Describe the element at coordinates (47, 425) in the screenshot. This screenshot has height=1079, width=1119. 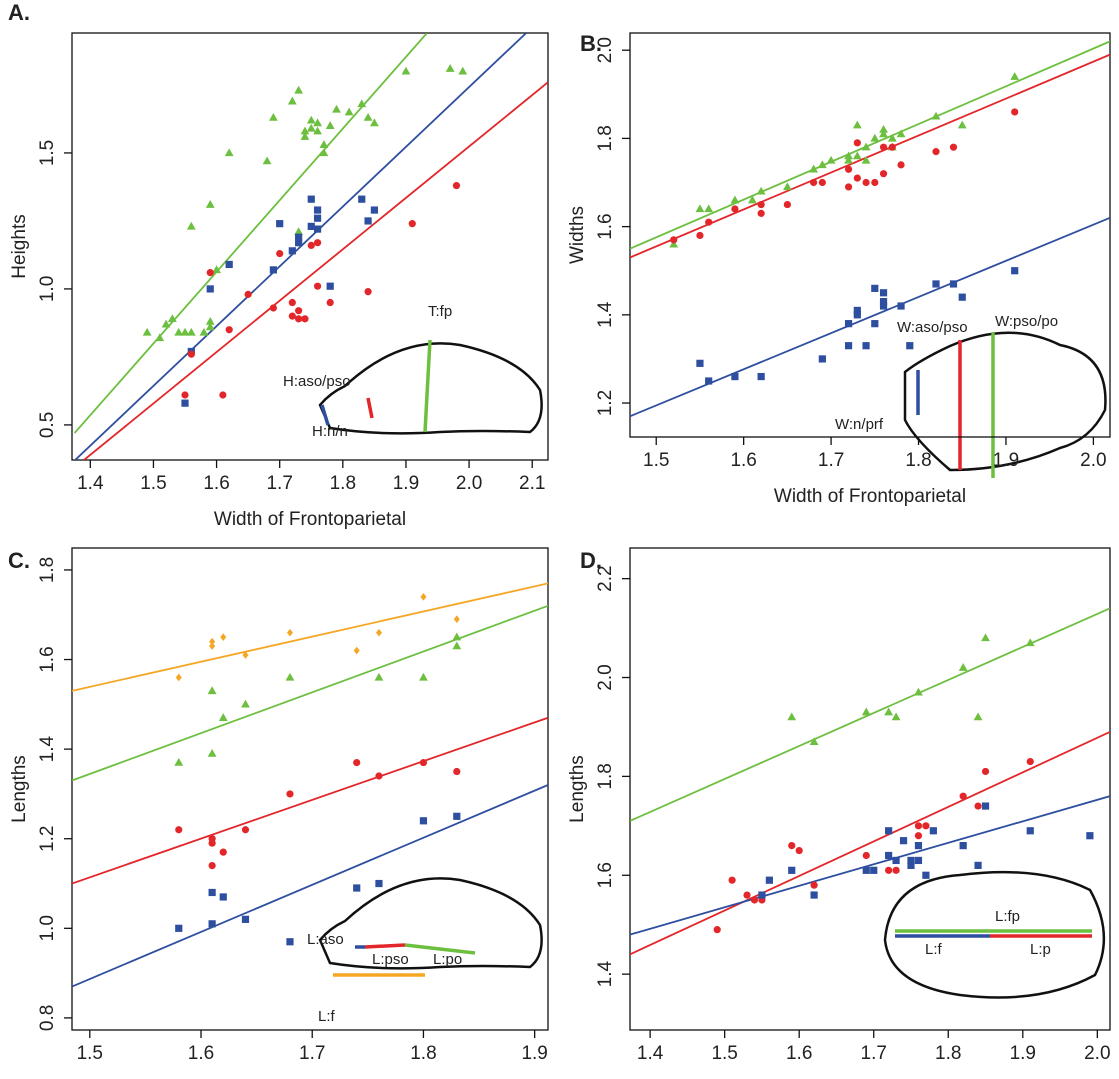
I see `y-tick-label: 0.5` at that location.